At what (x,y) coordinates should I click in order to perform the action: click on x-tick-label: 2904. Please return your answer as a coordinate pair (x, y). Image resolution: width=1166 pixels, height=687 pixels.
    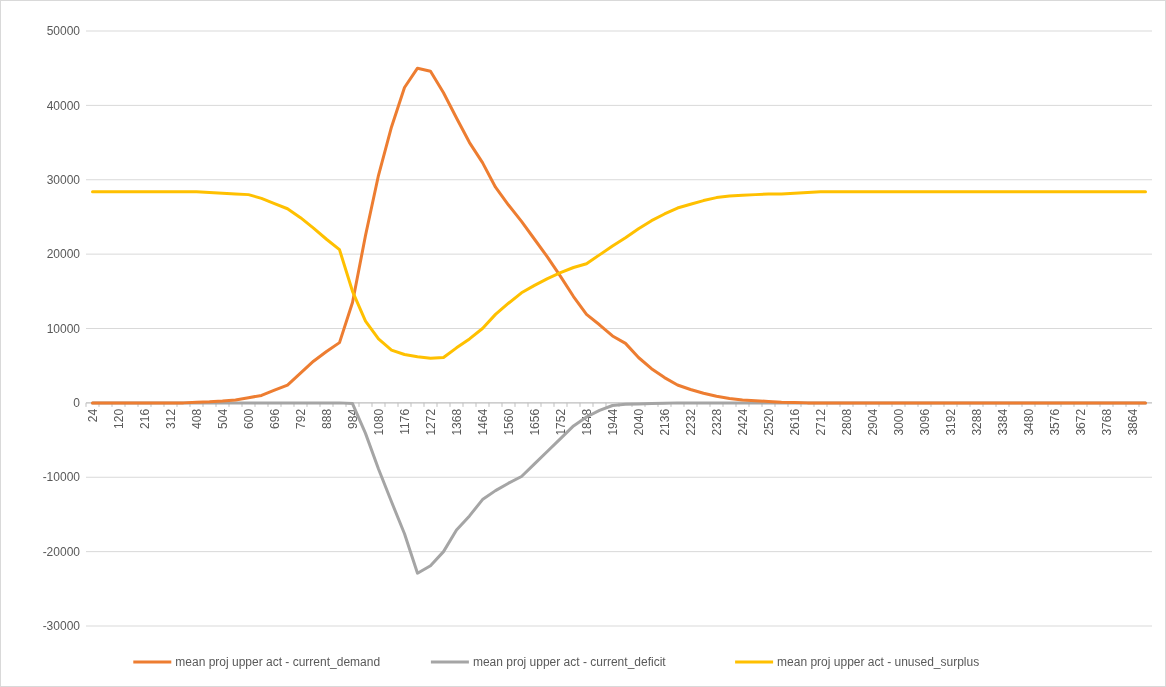
    Looking at the image, I should click on (872, 422).